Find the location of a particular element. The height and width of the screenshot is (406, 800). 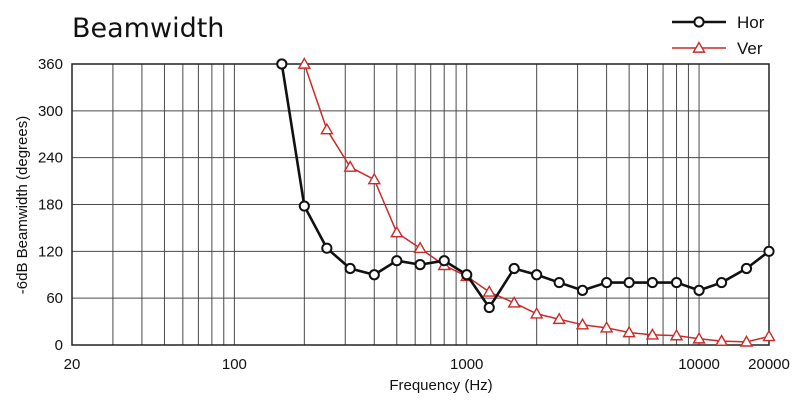

x-tick-label: 1000 is located at coordinates (466, 364).